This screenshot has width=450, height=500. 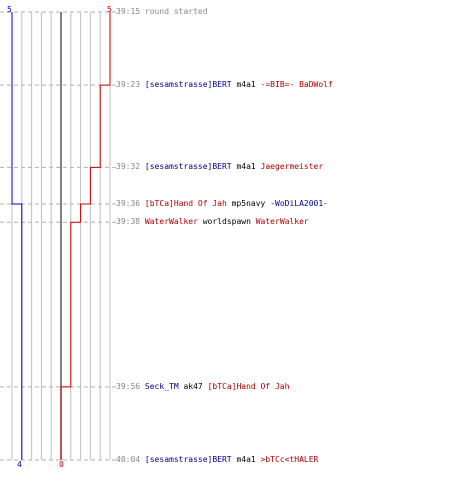 What do you see at coordinates (292, 167) in the screenshot?
I see `event-victim: Jaegermeister` at bounding box center [292, 167].